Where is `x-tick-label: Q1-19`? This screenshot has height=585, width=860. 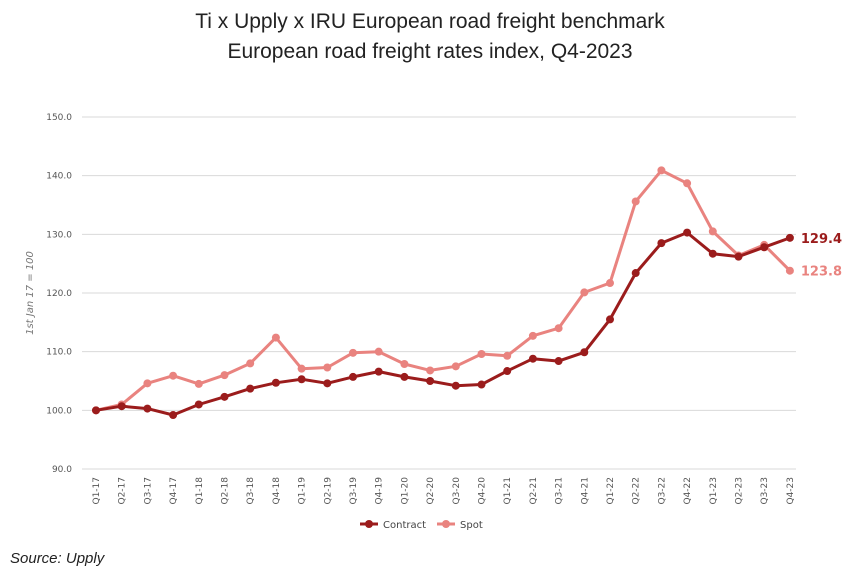
x-tick-label: Q1-19 is located at coordinates (303, 491).